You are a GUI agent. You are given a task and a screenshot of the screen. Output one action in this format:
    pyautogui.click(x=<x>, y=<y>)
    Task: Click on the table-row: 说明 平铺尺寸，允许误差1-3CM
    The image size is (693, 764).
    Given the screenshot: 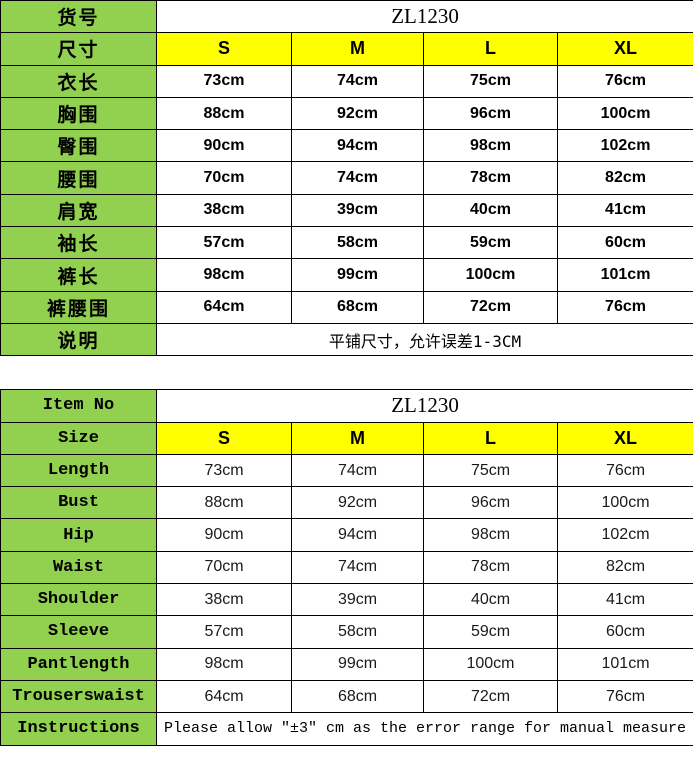 What is the action you would take?
    pyautogui.click(x=346, y=339)
    